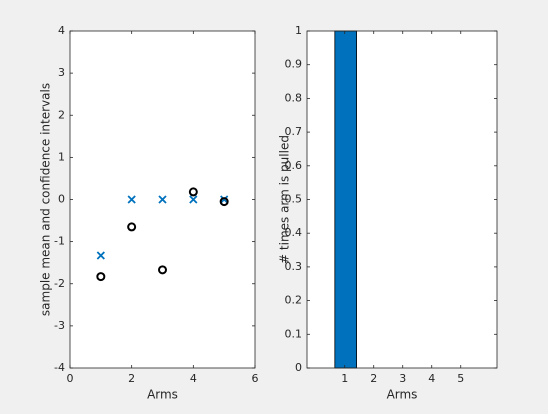 This screenshot has height=414, width=548. I want to click on x-tick-label: 6, so click(255, 378).